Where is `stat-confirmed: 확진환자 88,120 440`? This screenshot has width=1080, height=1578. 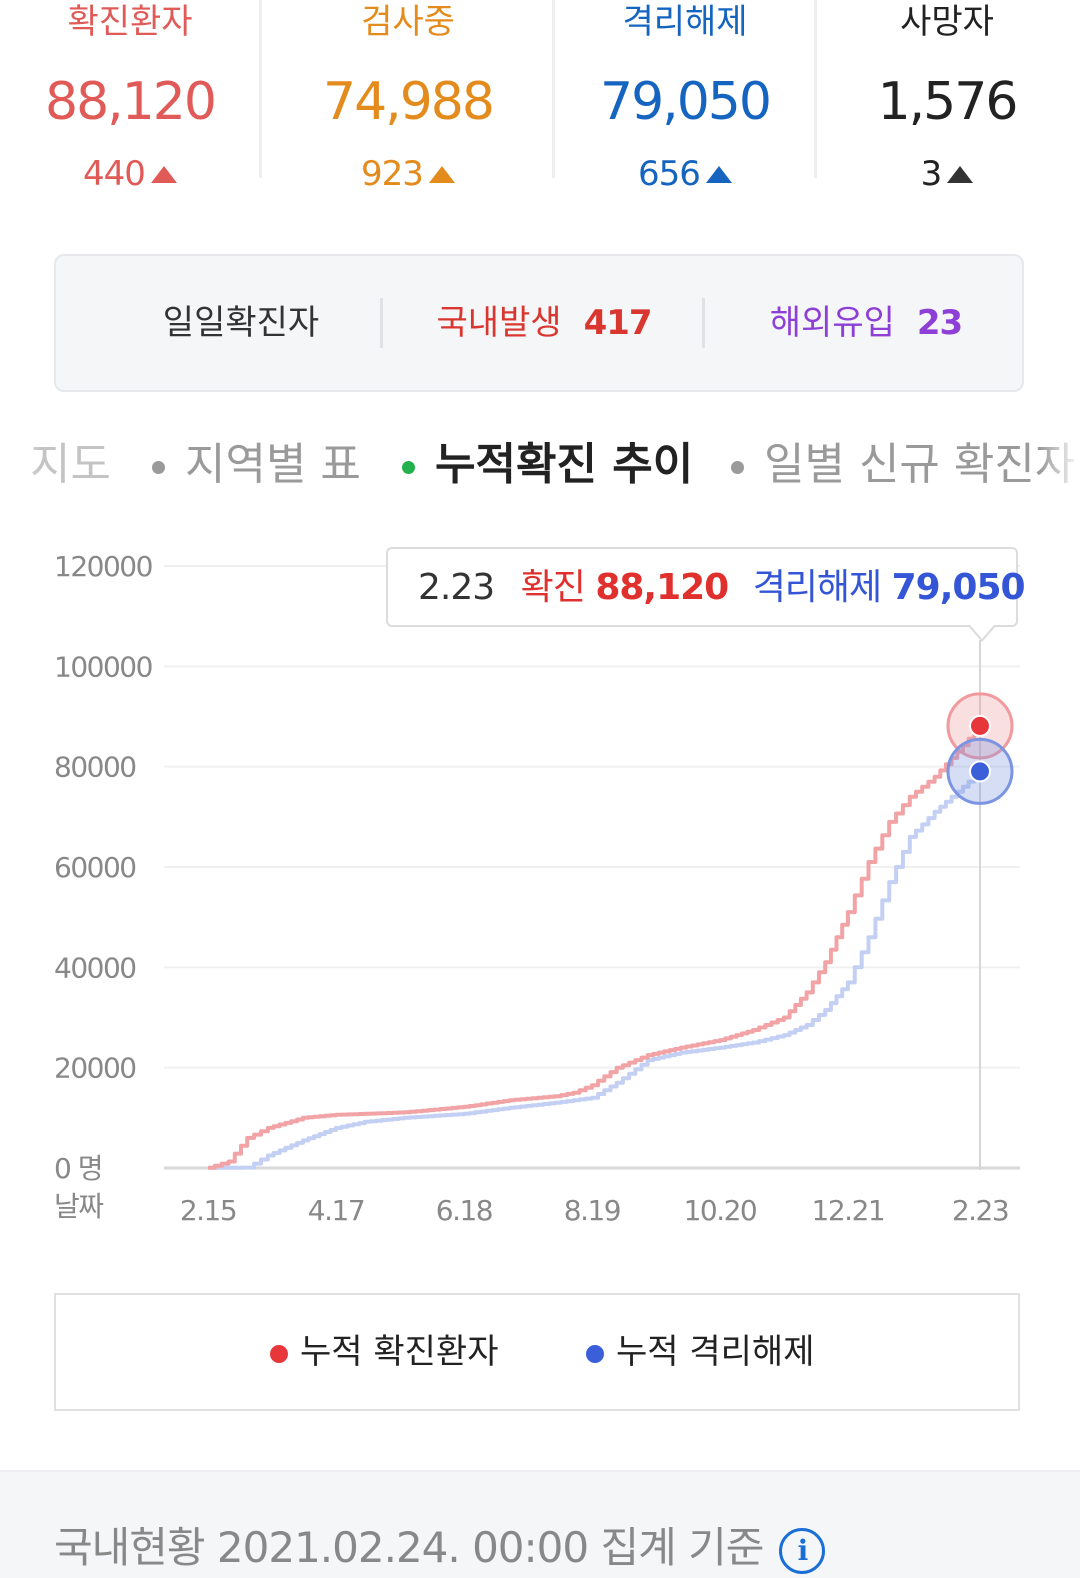
stat-confirmed: 확진환자 88,120 440 is located at coordinates (130, 97).